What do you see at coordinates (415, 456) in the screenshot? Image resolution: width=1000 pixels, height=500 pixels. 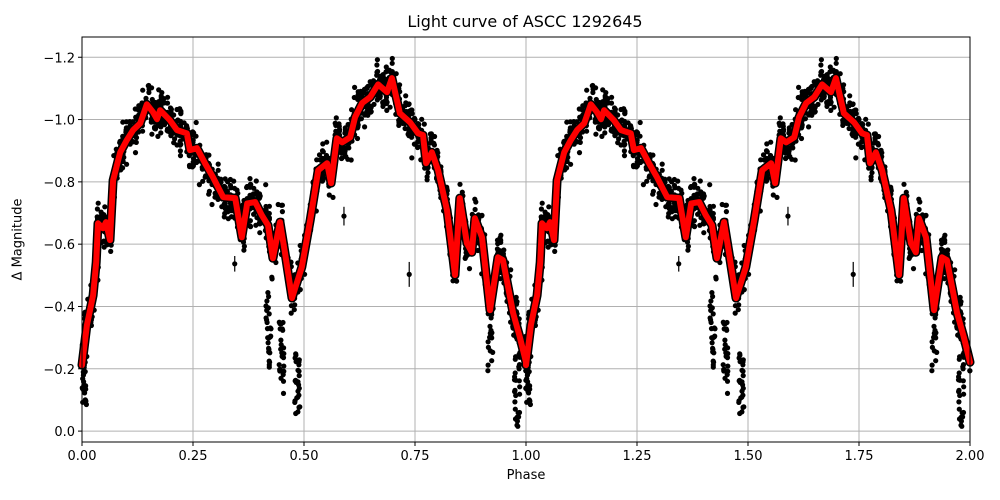 I see `x-tick-label: 0.75` at bounding box center [415, 456].